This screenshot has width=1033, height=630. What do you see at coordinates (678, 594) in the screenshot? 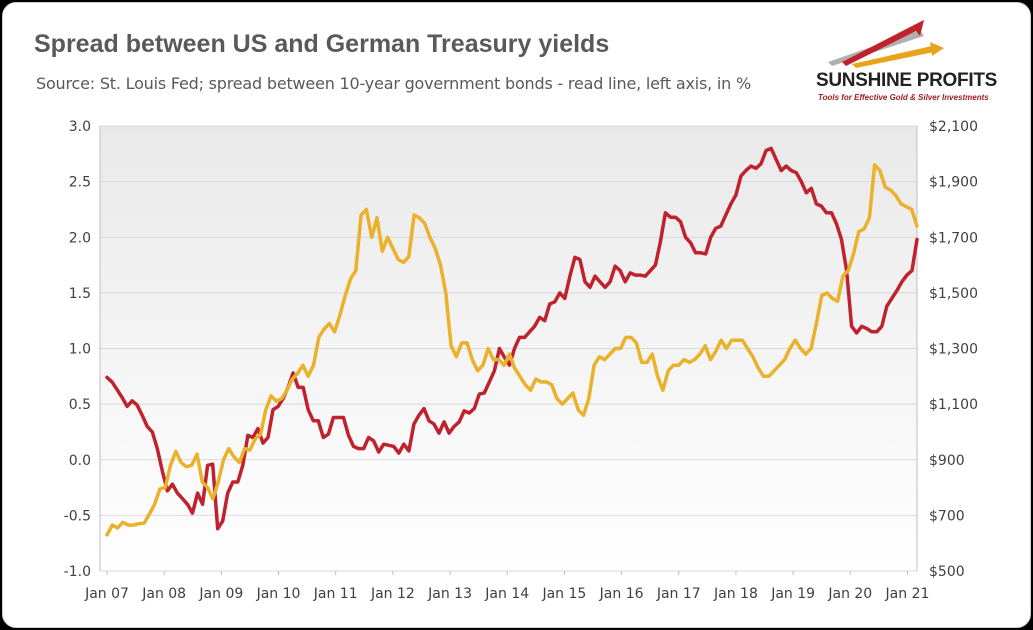
I see `x-tick-label: Jan 17` at bounding box center [678, 594].